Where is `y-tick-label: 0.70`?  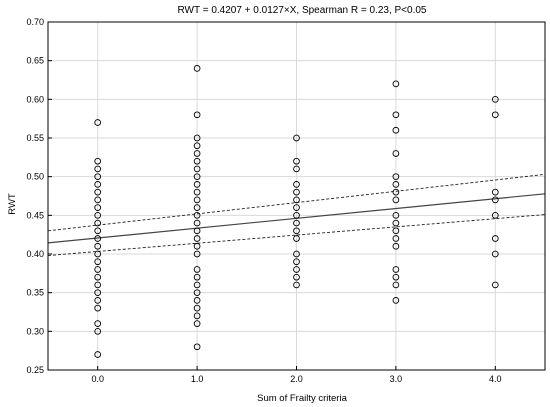
y-tick-label: 0.70 is located at coordinates (35, 22).